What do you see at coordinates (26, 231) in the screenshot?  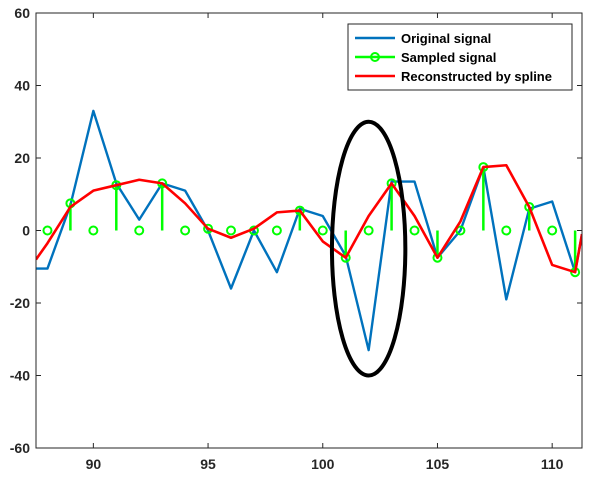 I see `y-tick-label: 0` at bounding box center [26, 231].